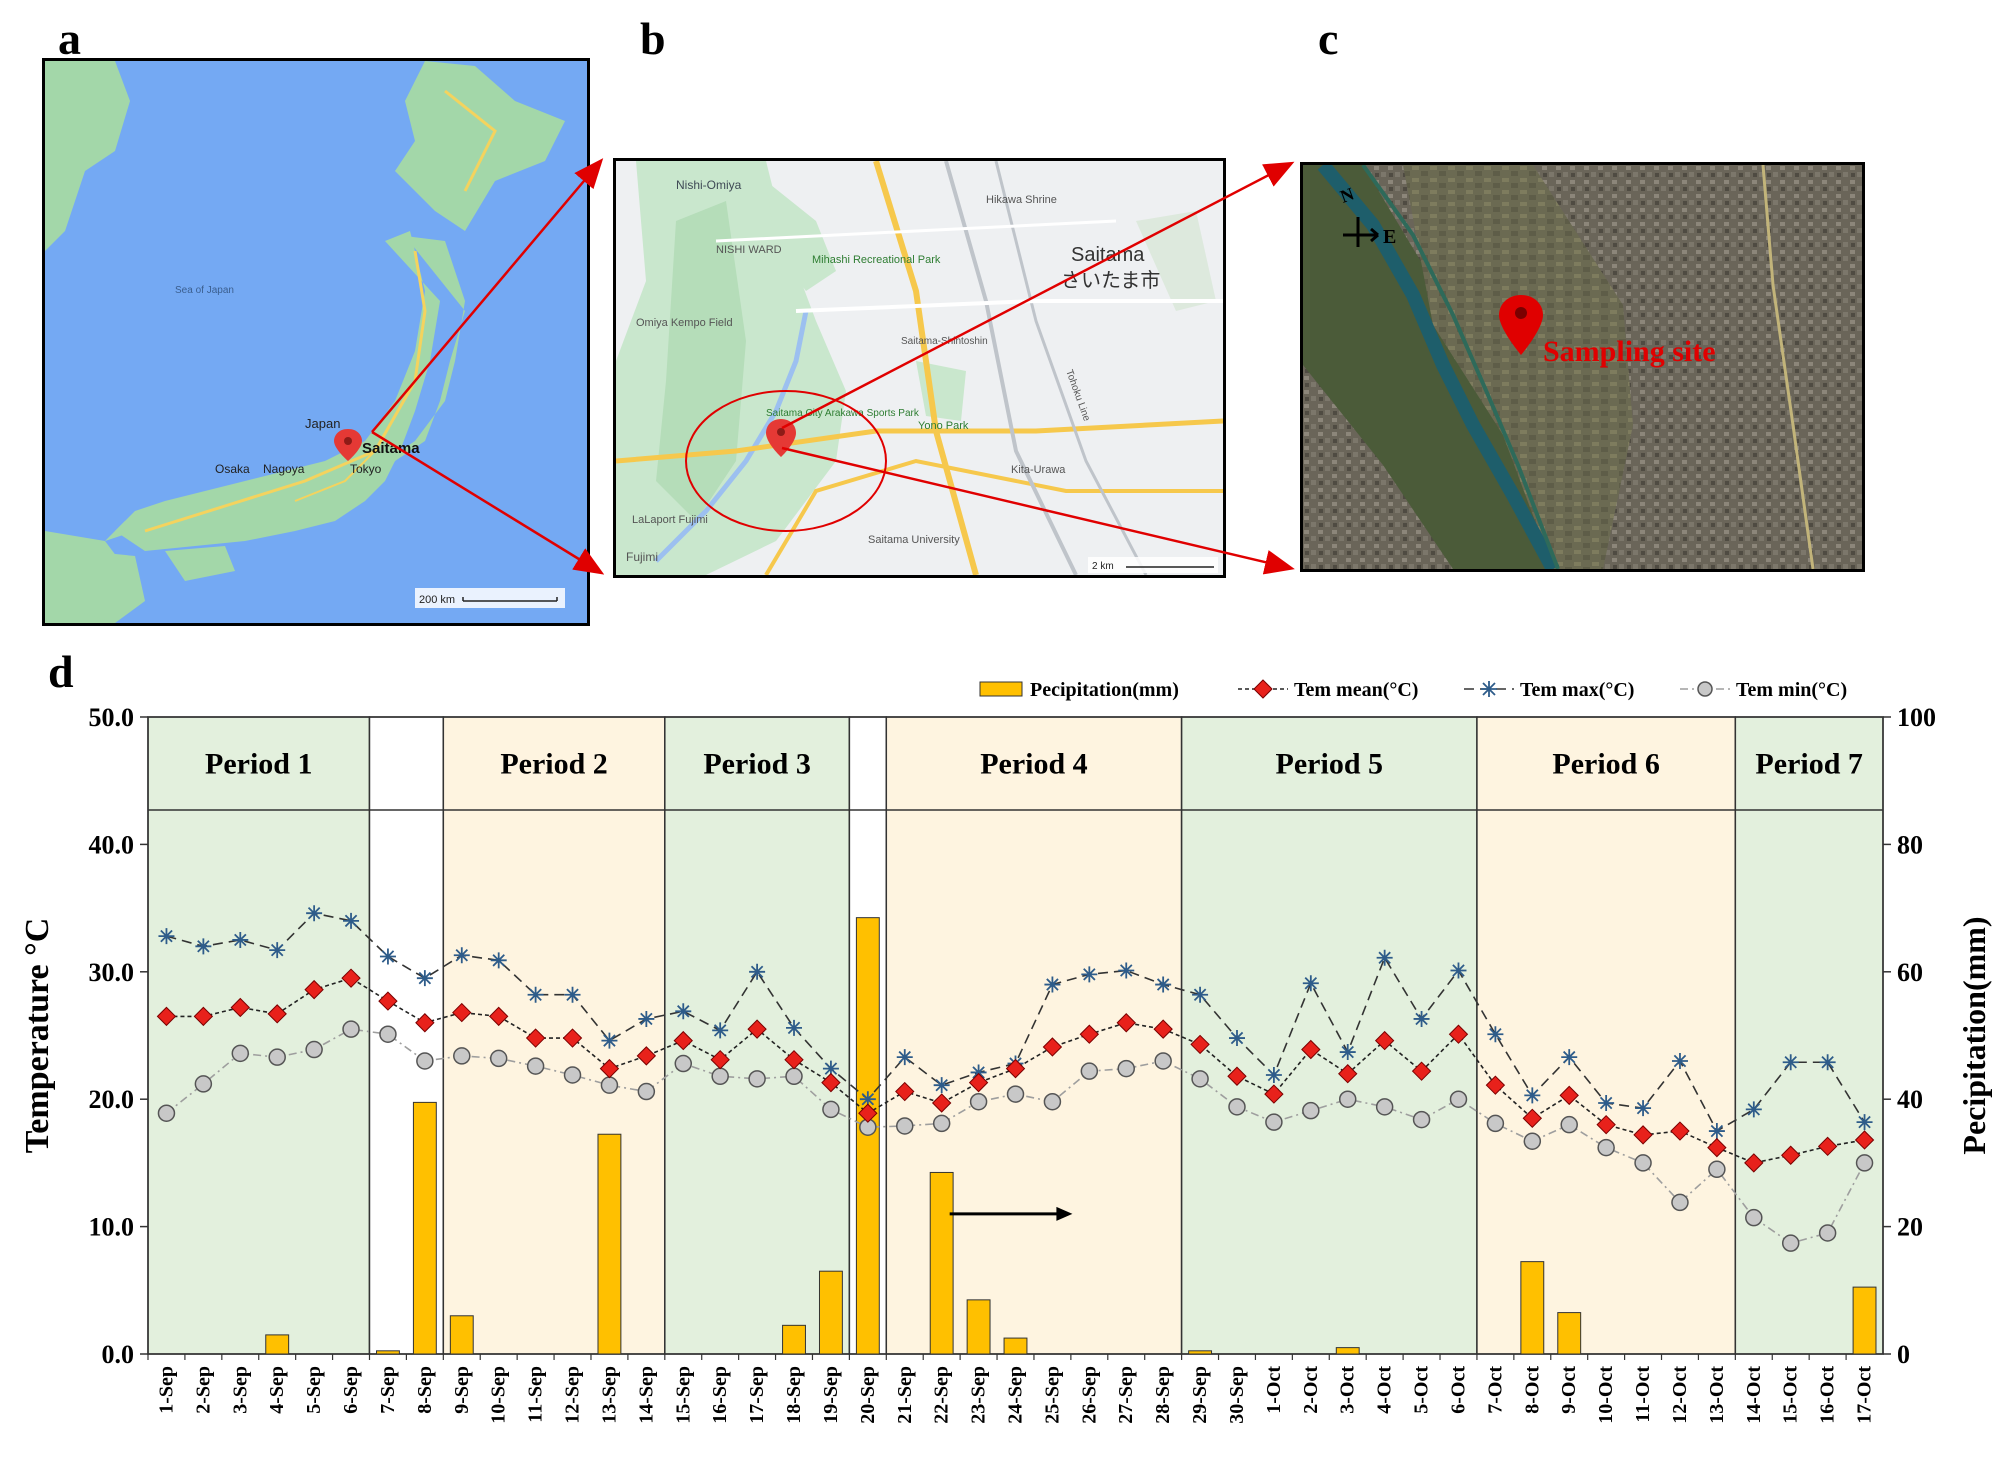  I want to click on y2-axis-title: Pecipitation(mm), so click(1974, 1035).